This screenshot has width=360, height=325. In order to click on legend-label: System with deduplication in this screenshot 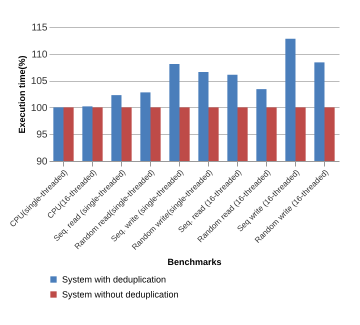, I will do `click(114, 279)`.